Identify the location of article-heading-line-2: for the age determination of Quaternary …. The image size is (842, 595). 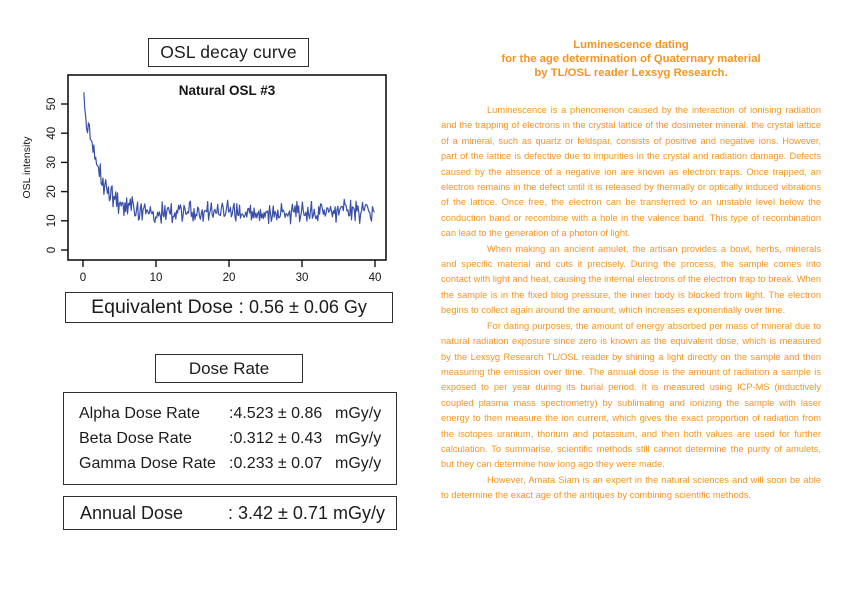
(631, 59).